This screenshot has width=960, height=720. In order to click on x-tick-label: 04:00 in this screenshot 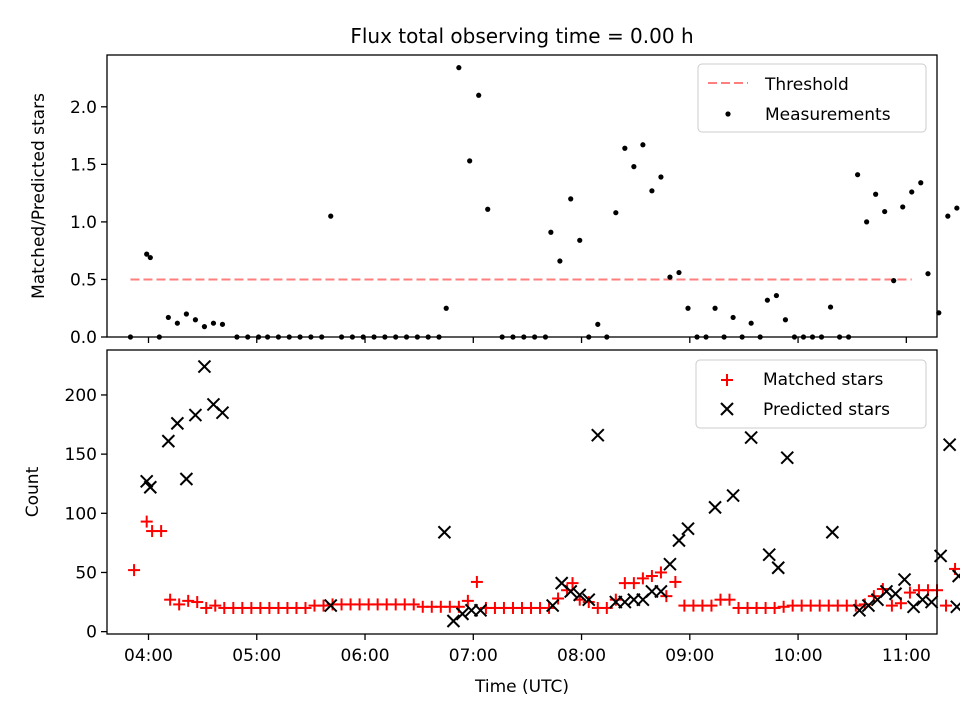, I will do `click(148, 656)`.